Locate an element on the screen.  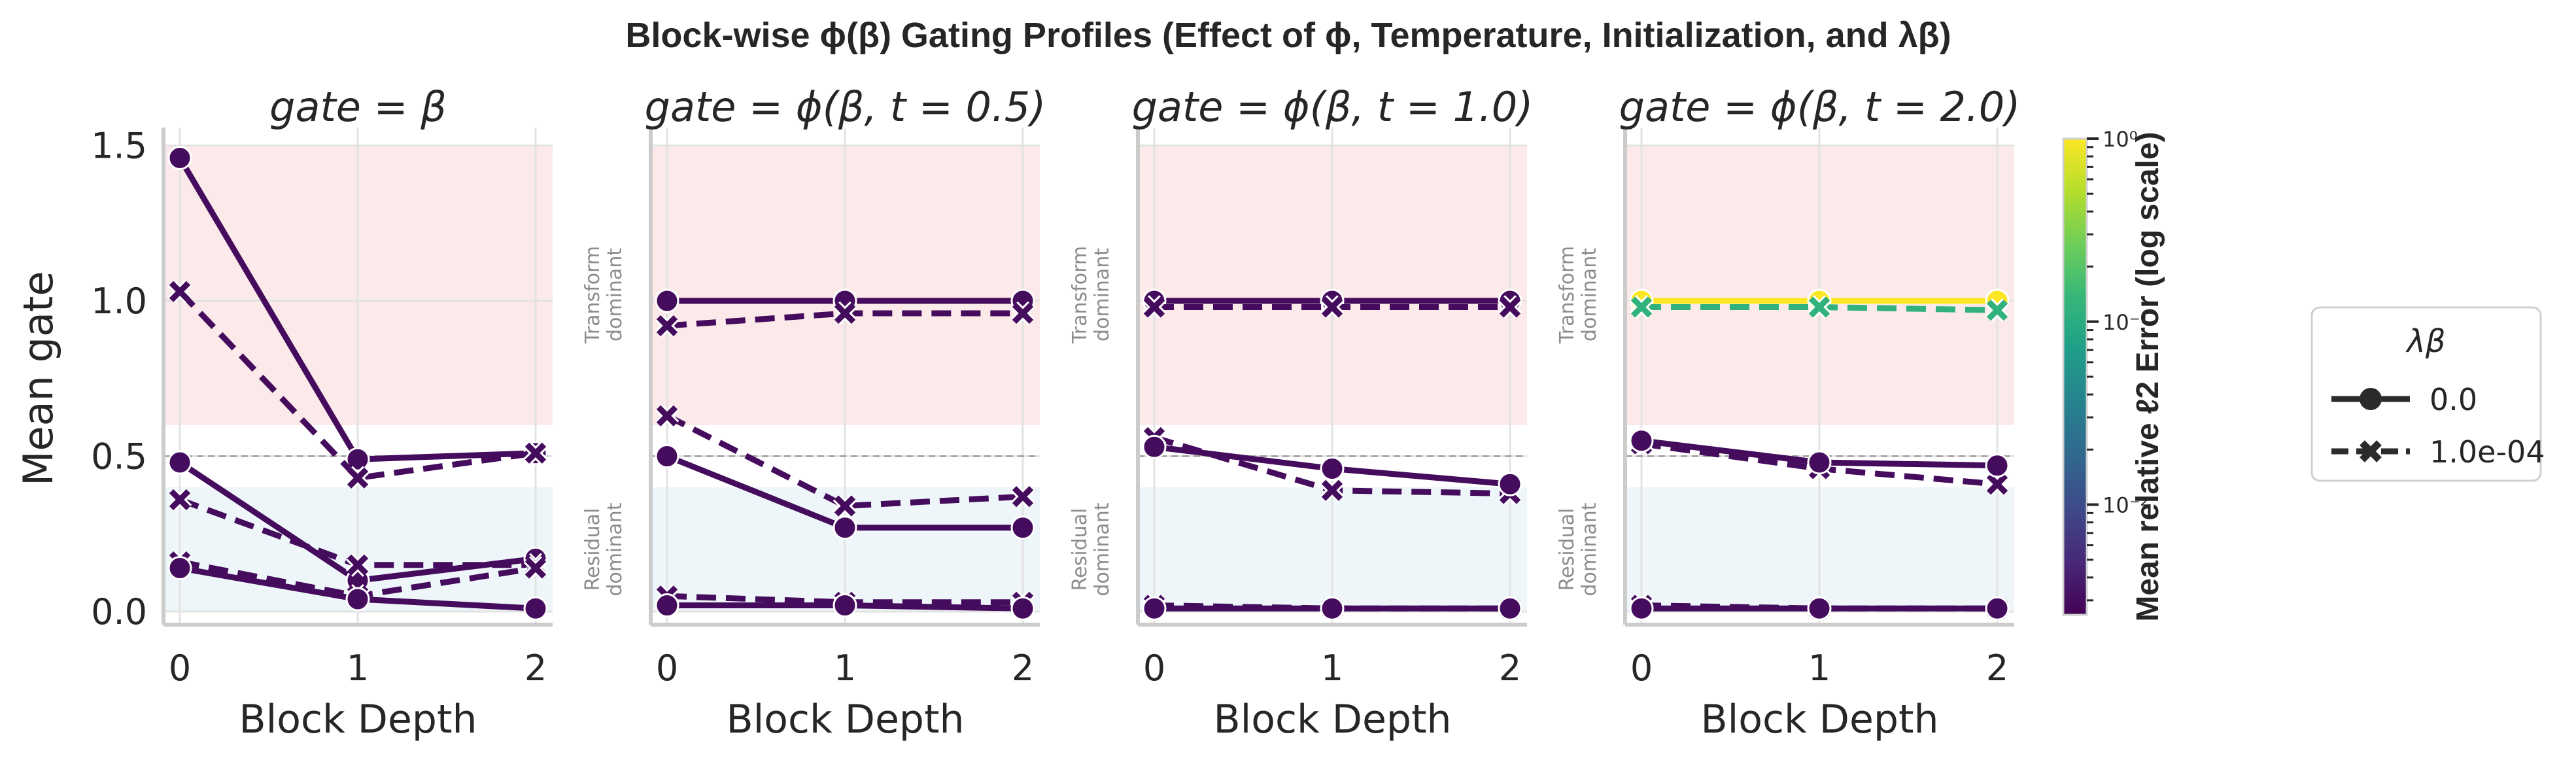
colorbar-tick-label: 10⁻¹ is located at coordinates (2126, 322).